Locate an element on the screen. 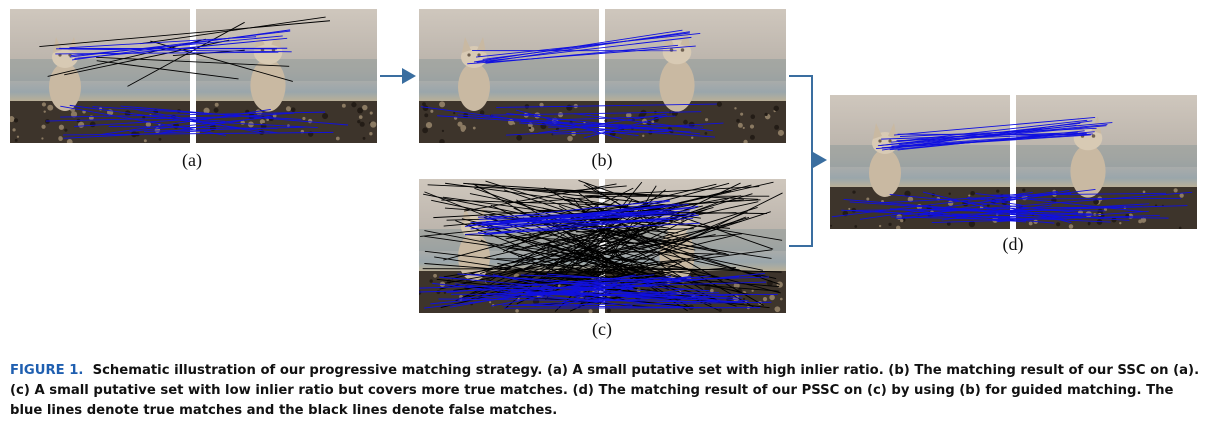 The image size is (1208, 431). arrow-c-to-d is located at coordinates (801, 203).